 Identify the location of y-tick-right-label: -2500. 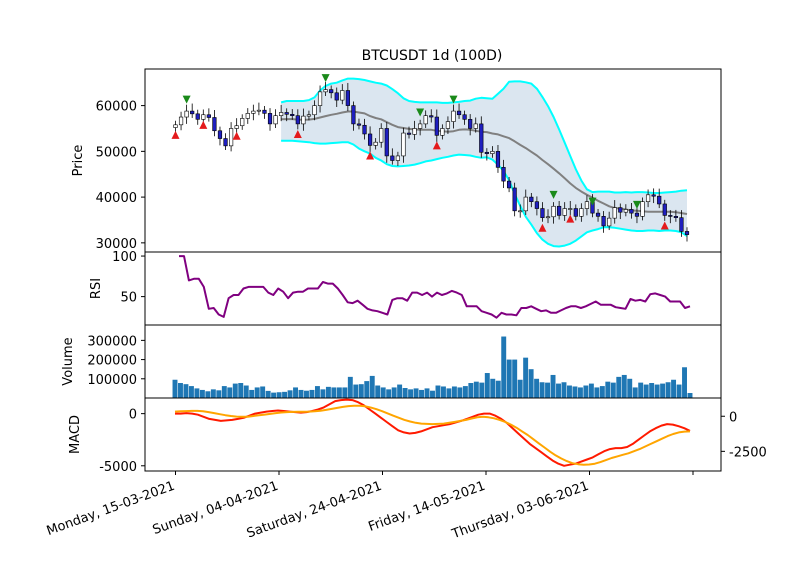
(748, 452).